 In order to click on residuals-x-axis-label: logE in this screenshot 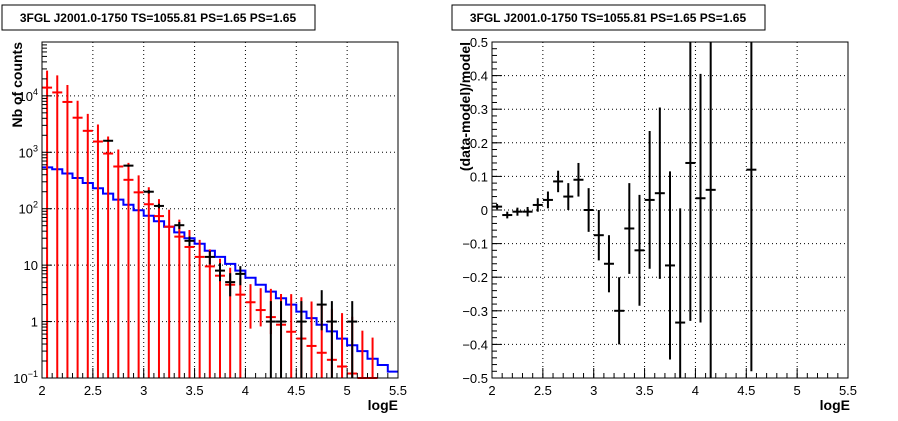, I will do `click(835, 405)`.